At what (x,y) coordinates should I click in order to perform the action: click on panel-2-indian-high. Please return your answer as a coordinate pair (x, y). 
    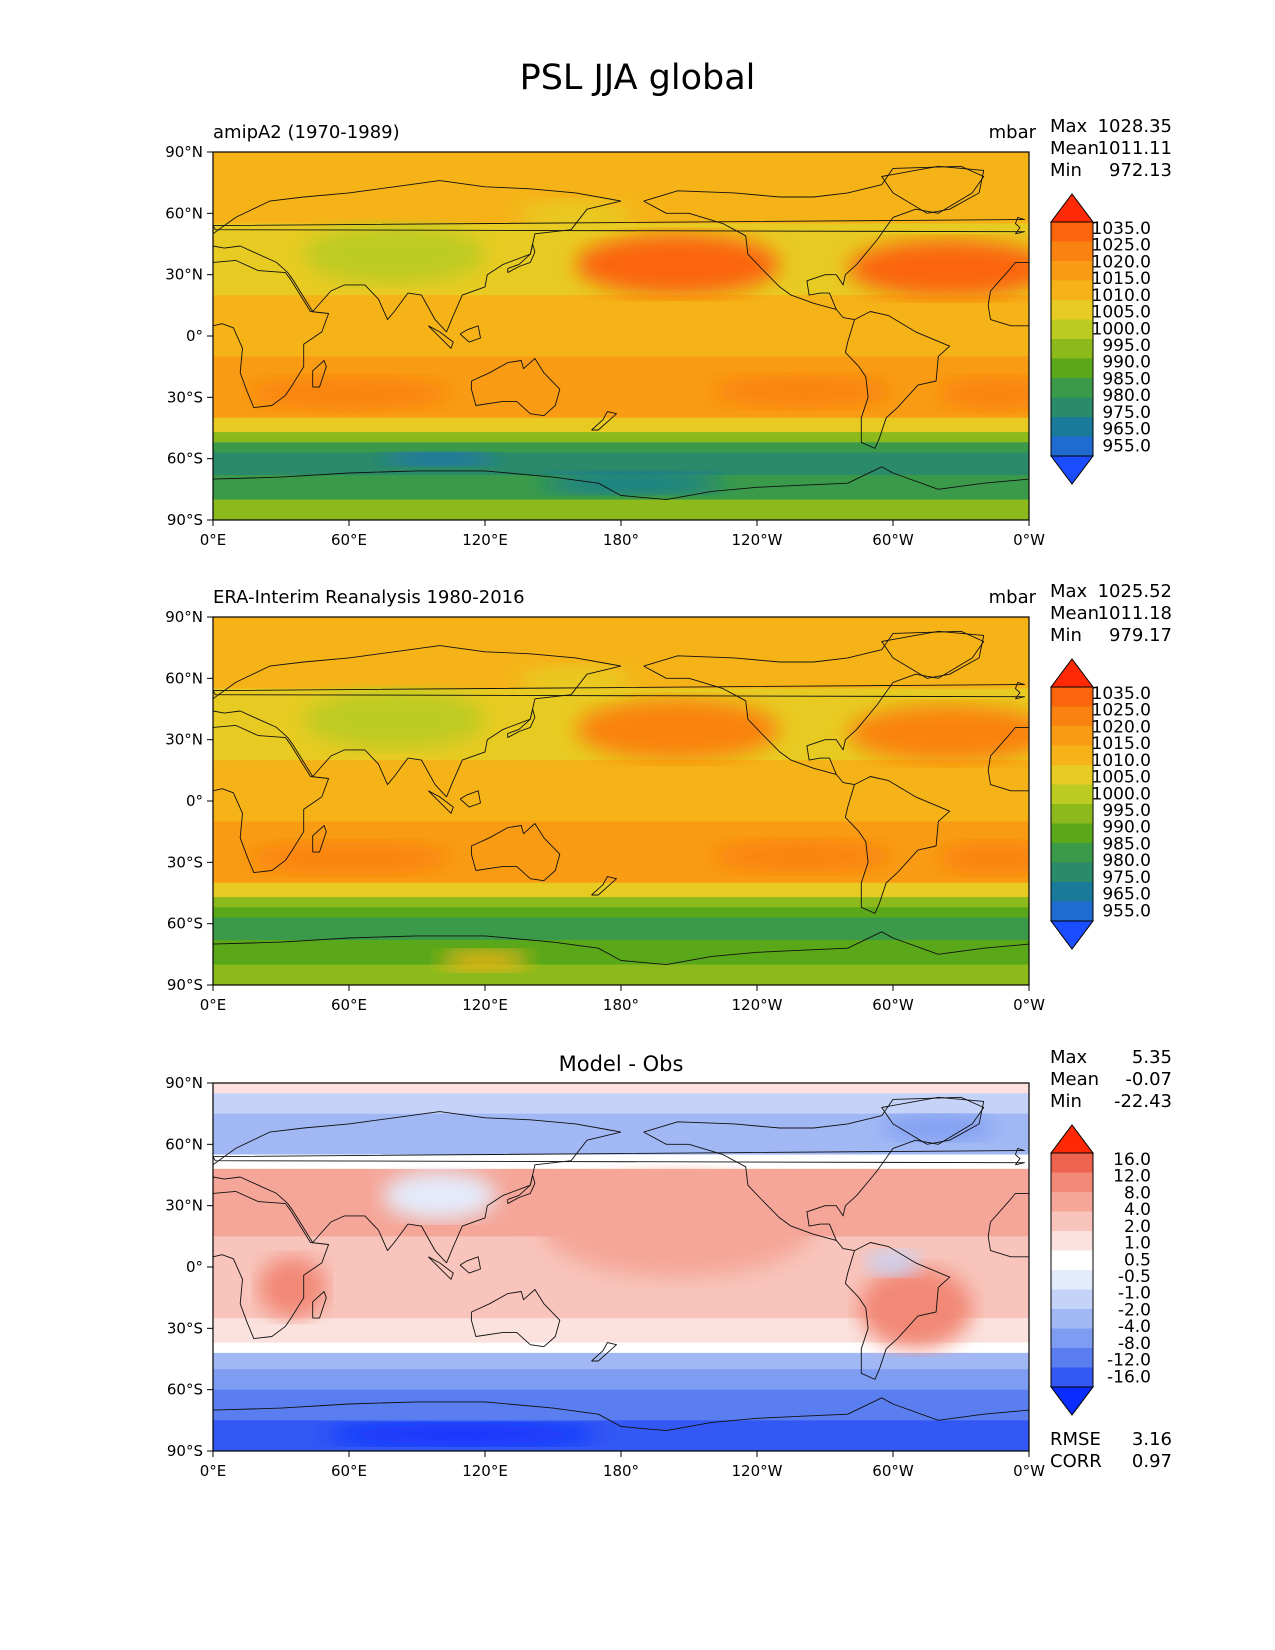
    Looking at the image, I should click on (349, 858).